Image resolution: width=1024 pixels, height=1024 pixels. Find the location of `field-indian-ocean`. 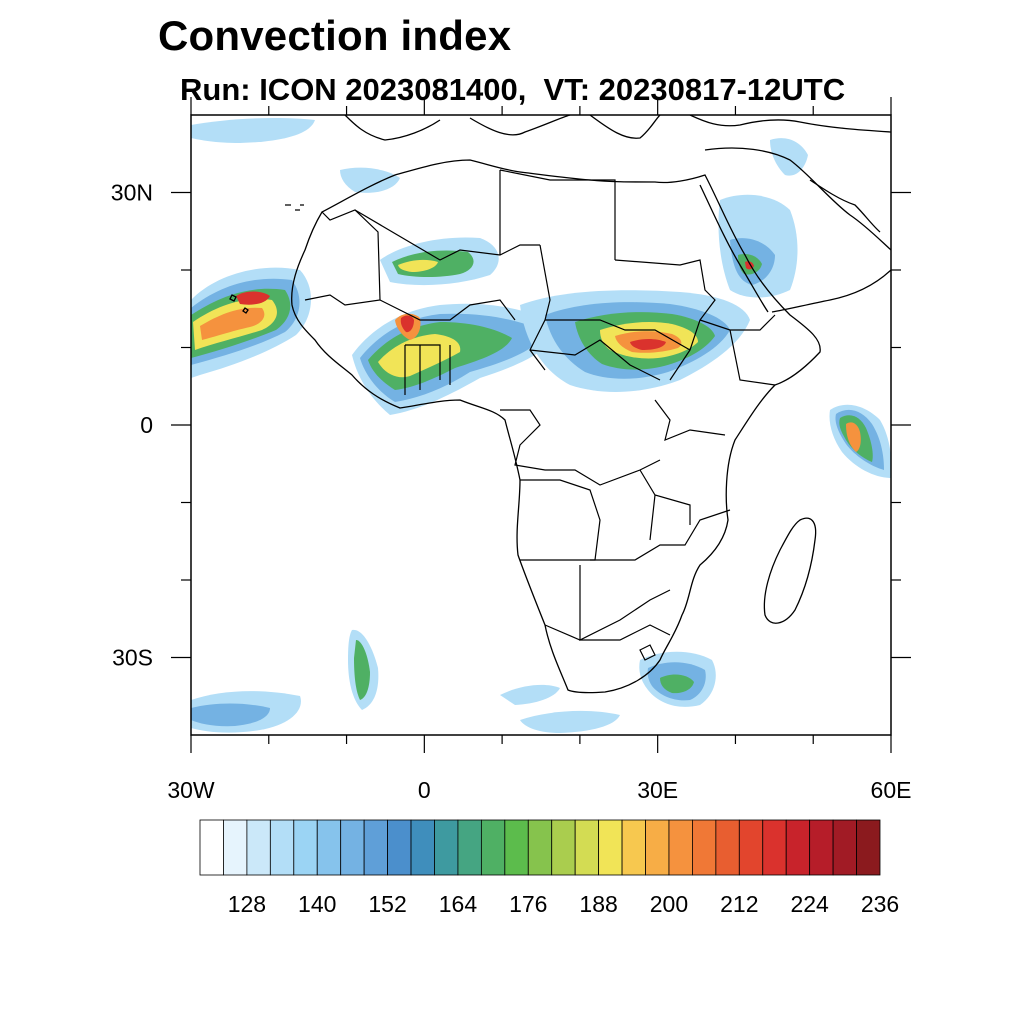

field-indian-ocean is located at coordinates (860, 441).